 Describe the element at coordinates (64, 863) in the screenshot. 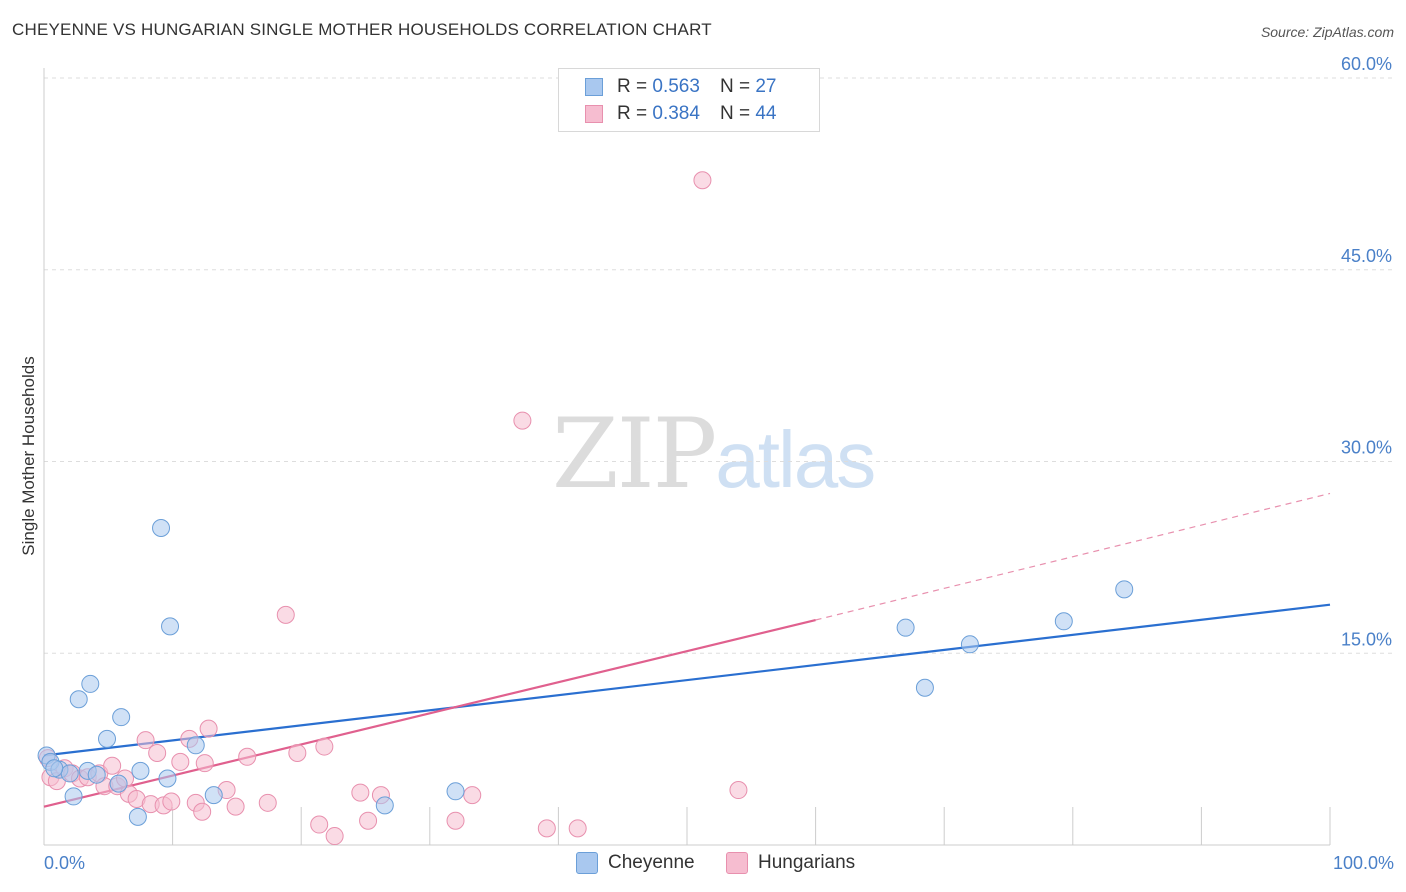

I see `x-tick-label: 0.0%` at that location.